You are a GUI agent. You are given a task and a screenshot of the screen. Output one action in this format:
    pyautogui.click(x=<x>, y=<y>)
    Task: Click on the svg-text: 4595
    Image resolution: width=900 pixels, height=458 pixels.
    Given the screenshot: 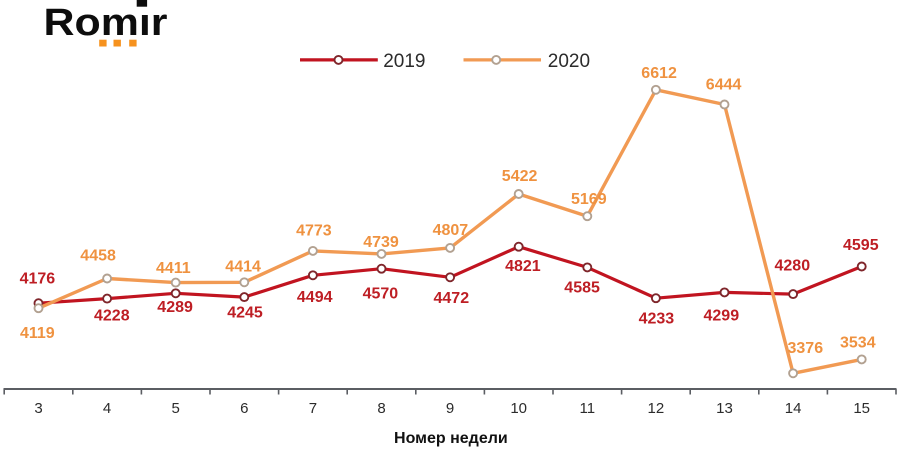 What is the action you would take?
    pyautogui.click(x=861, y=245)
    